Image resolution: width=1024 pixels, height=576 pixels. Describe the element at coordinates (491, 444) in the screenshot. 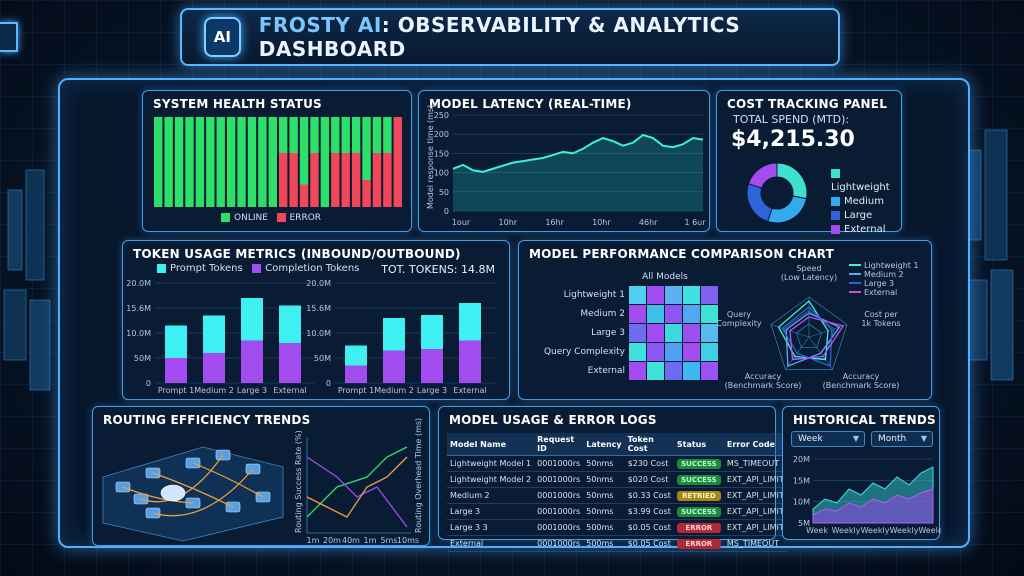

I see `logs-column-header: Model Name` at that location.